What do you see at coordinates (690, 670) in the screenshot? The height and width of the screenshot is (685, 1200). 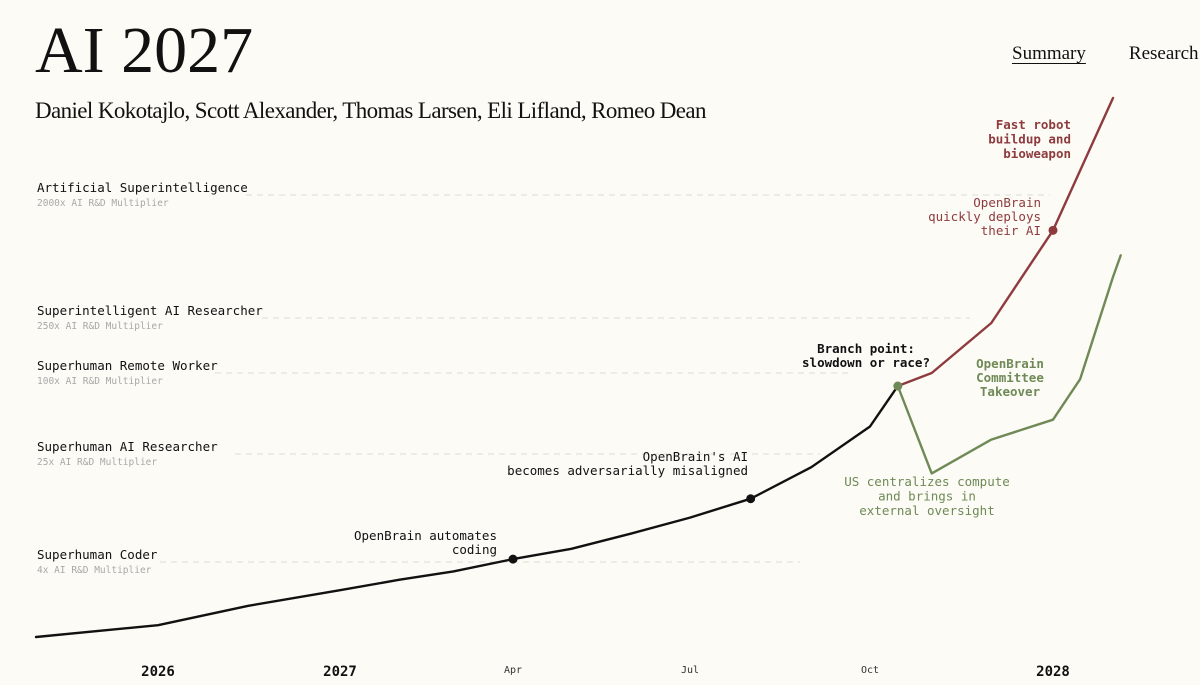 I see `x-tick-label: Jul` at bounding box center [690, 670].